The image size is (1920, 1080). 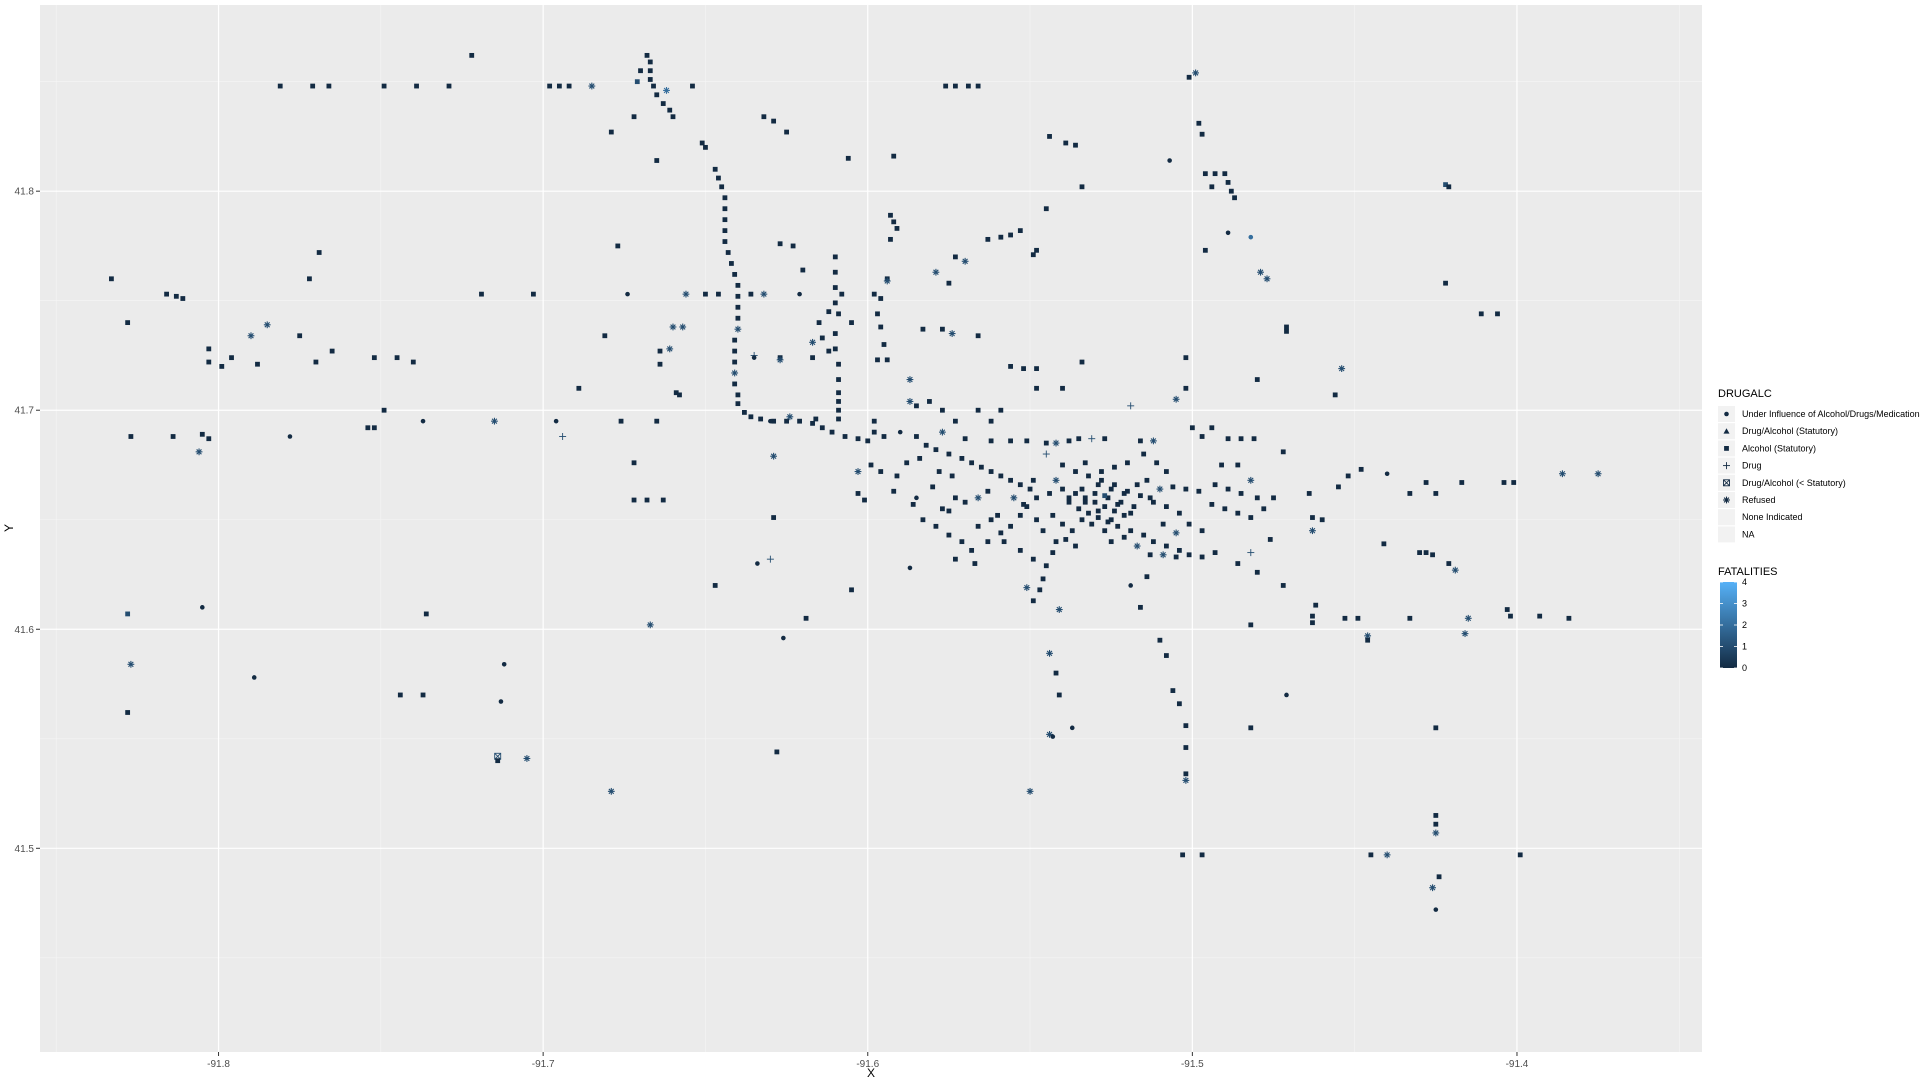 I want to click on legend-key-bg, so click(x=1726, y=517).